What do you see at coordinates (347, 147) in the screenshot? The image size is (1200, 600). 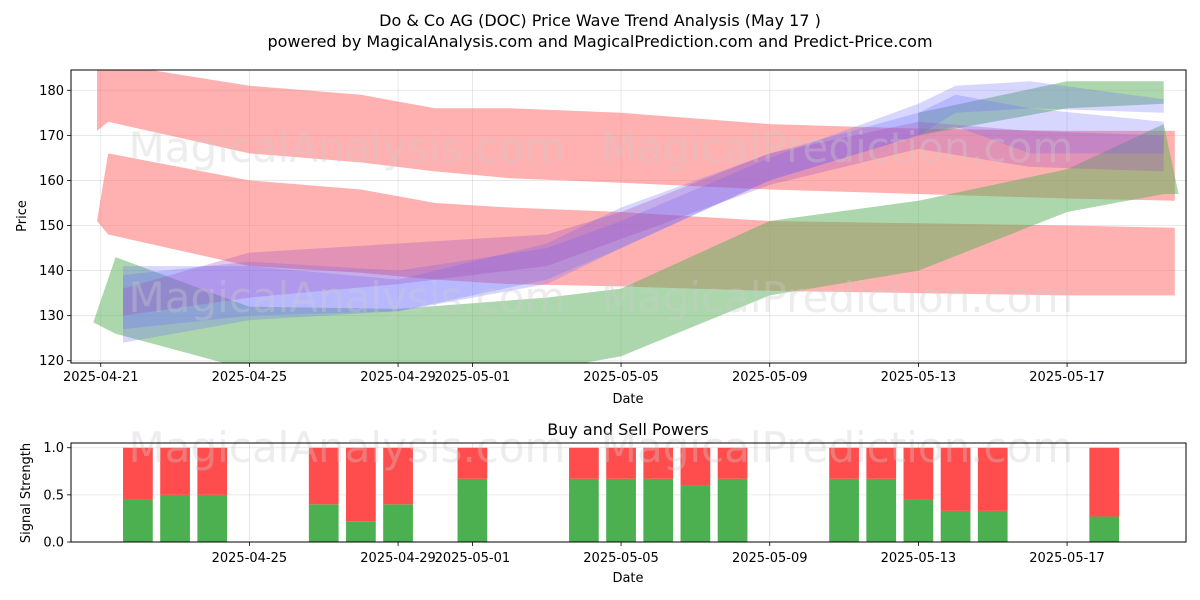 I see `watermark-top-left: MagicalAnalysis.com` at bounding box center [347, 147].